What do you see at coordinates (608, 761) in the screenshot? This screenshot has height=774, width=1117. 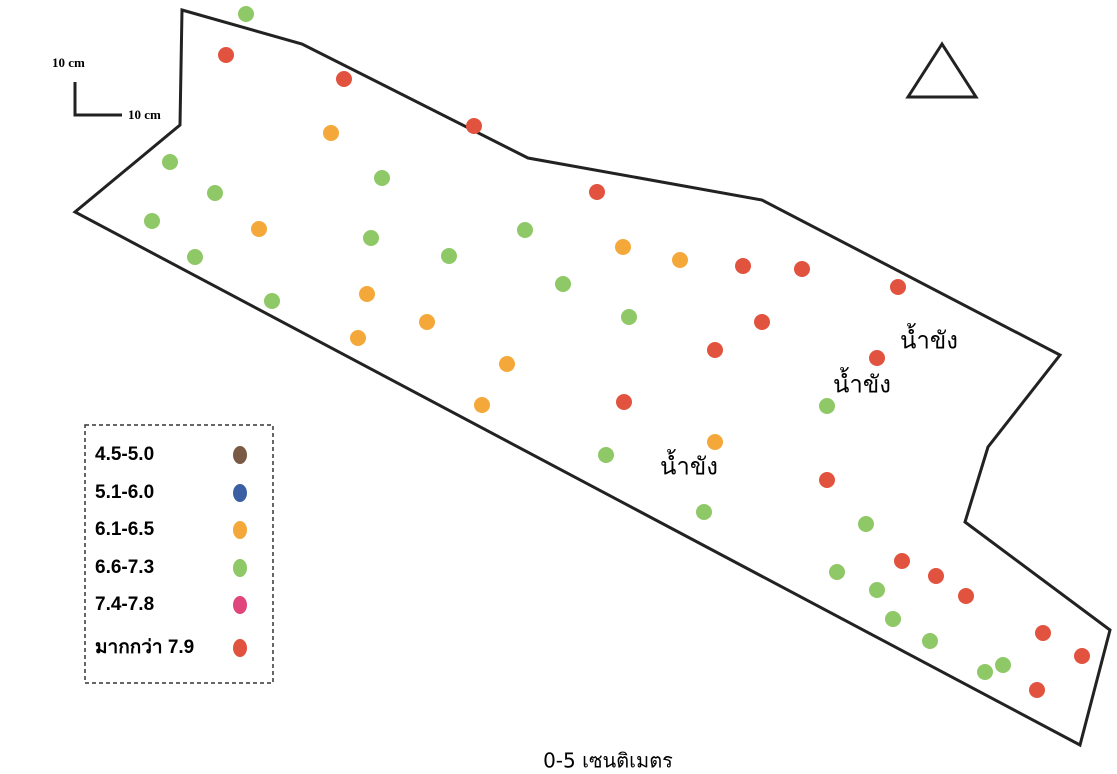 I see `caption: 0-5 เซนติเมตร` at bounding box center [608, 761].